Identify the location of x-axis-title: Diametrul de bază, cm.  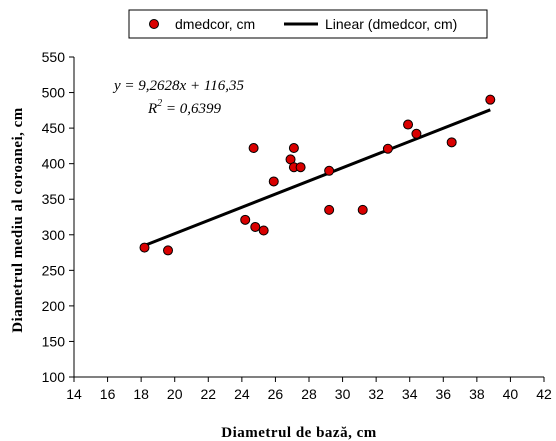
(298, 433).